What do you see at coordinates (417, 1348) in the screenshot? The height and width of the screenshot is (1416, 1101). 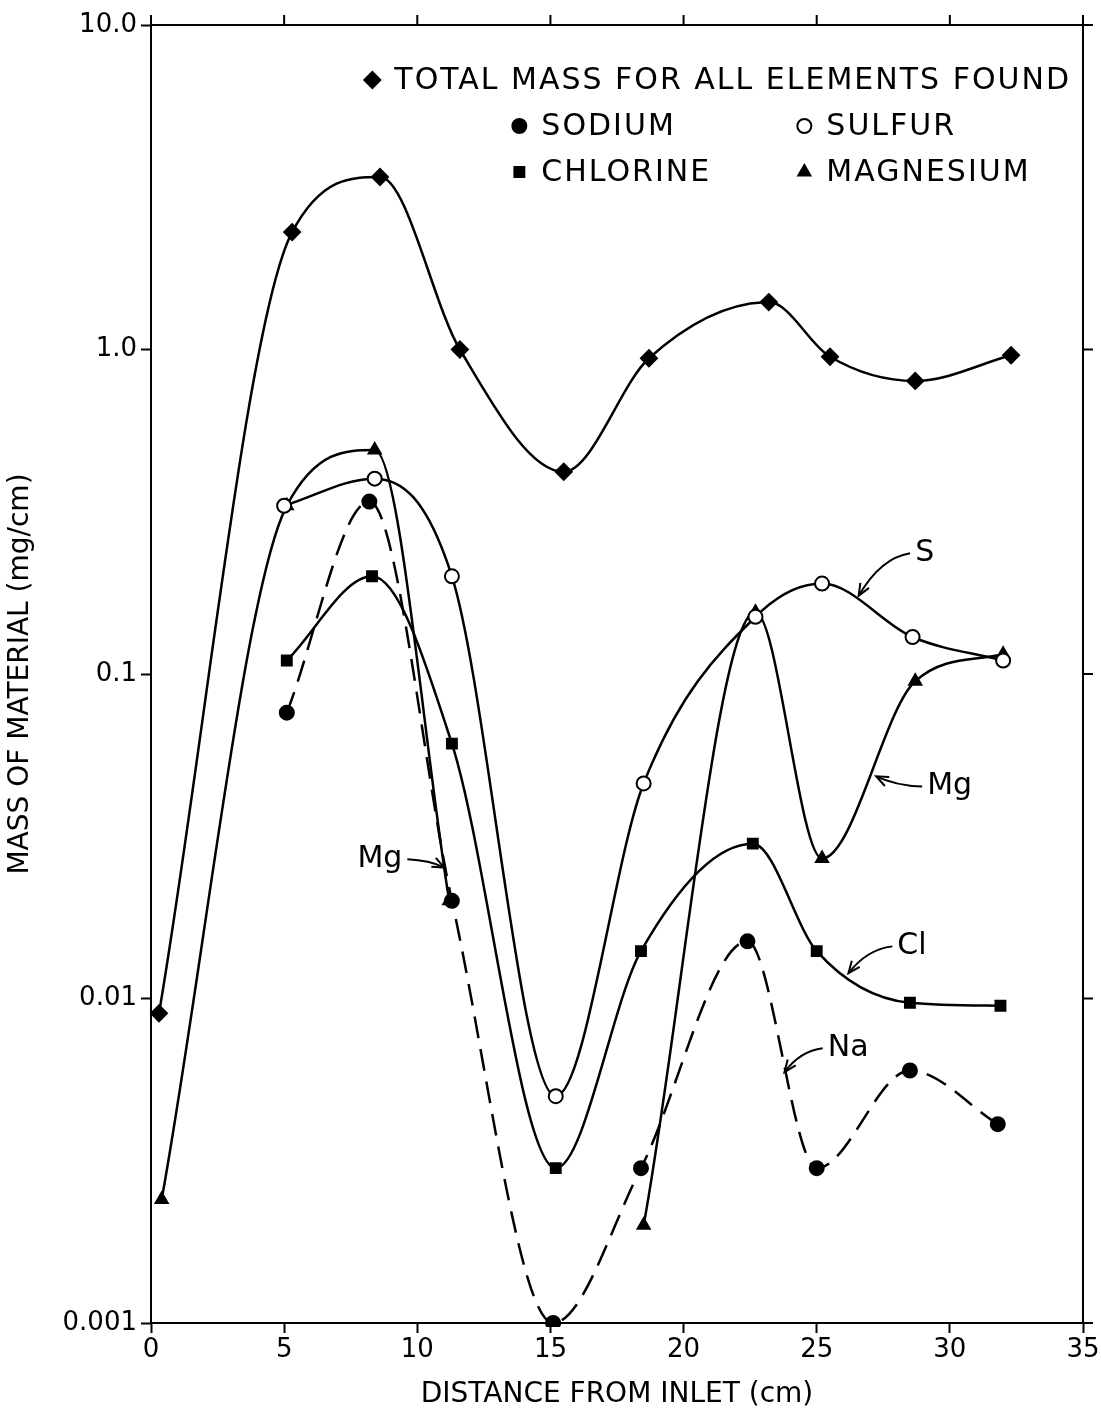 I see `x-tick-label: 10` at bounding box center [417, 1348].